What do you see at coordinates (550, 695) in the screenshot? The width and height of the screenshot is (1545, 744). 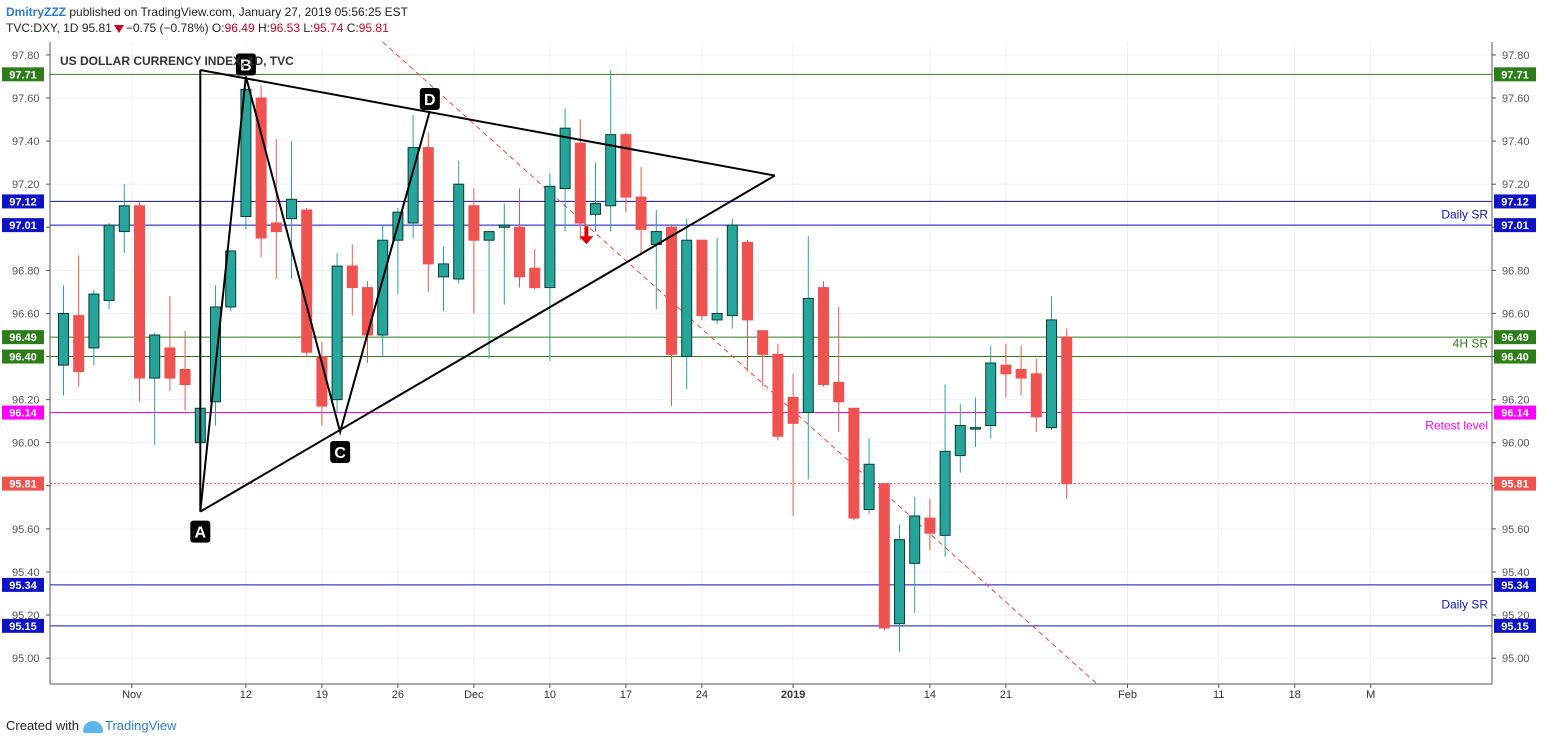 I see `x-tick-label: 10` at bounding box center [550, 695].